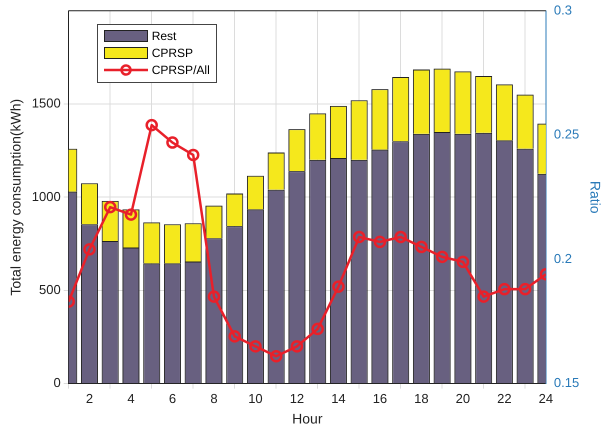  What do you see at coordinates (131, 398) in the screenshot?
I see `x-tick-label: 4` at bounding box center [131, 398].